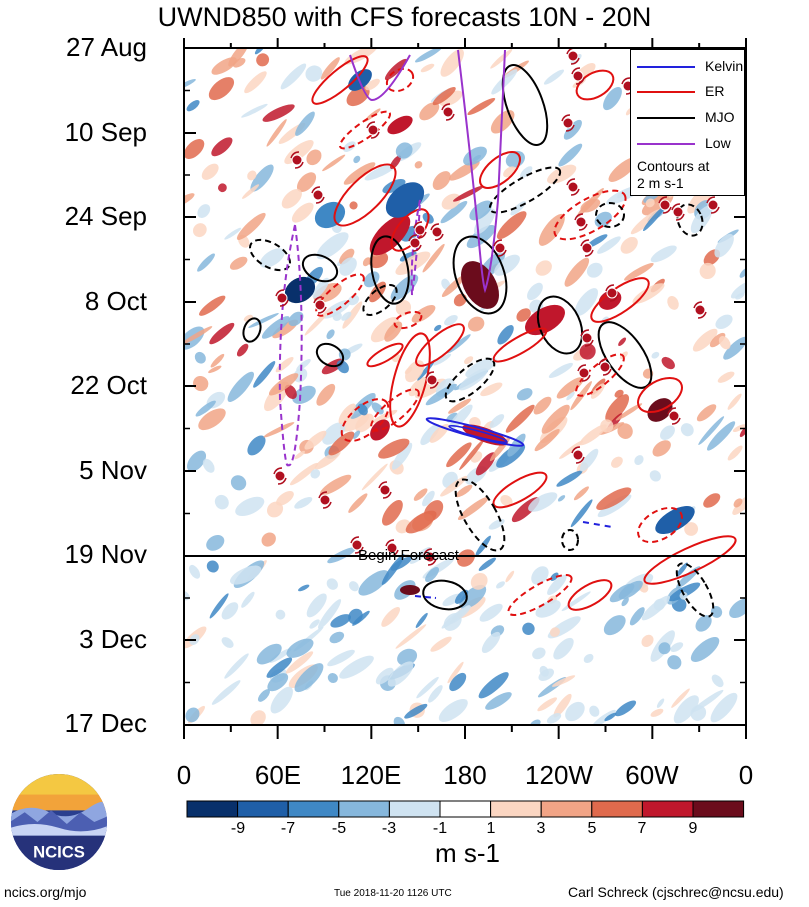 This screenshot has width=809, height=907. I want to click on xtick-label: 60W, so click(652, 775).